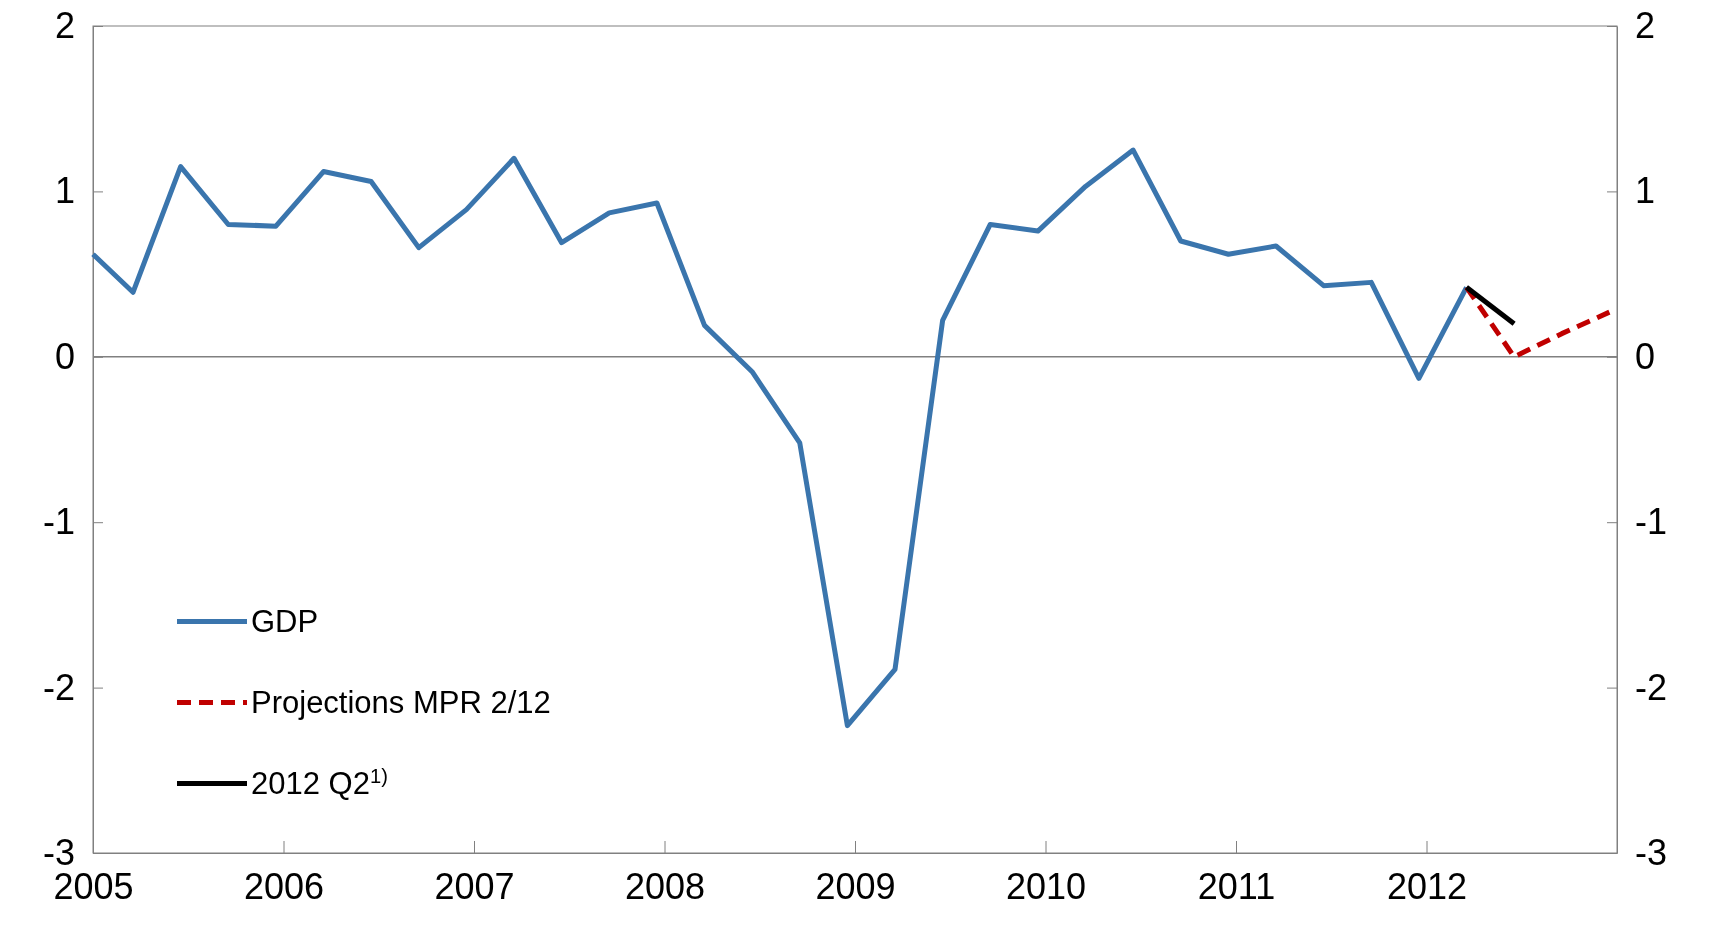  What do you see at coordinates (665, 886) in the screenshot?
I see `x-tick-label: 2008` at bounding box center [665, 886].